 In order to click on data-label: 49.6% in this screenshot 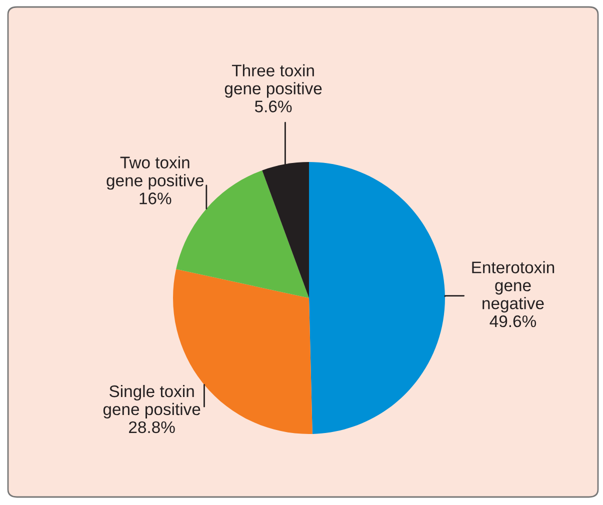, I will do `click(513, 321)`.